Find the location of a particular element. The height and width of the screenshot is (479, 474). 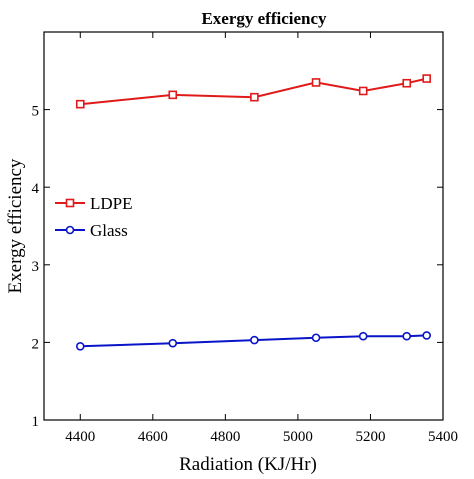

x-tick-label: 4600 is located at coordinates (153, 437).